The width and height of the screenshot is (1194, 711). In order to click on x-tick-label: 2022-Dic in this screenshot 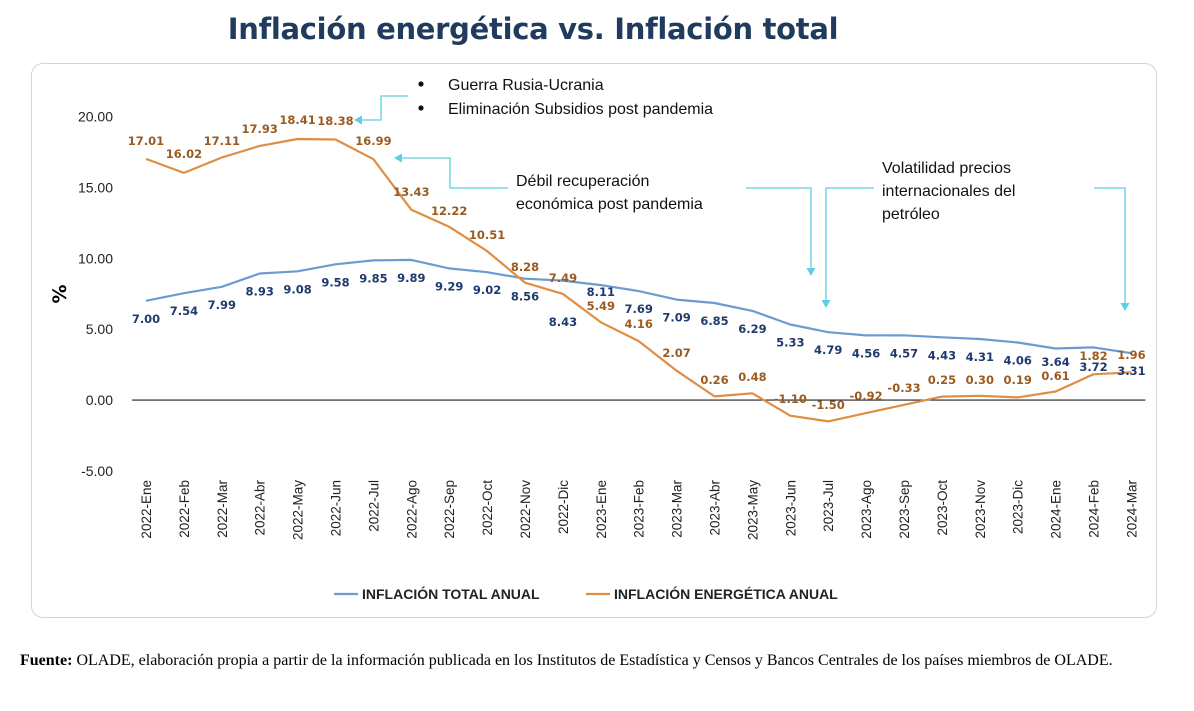, I will do `click(563, 507)`.